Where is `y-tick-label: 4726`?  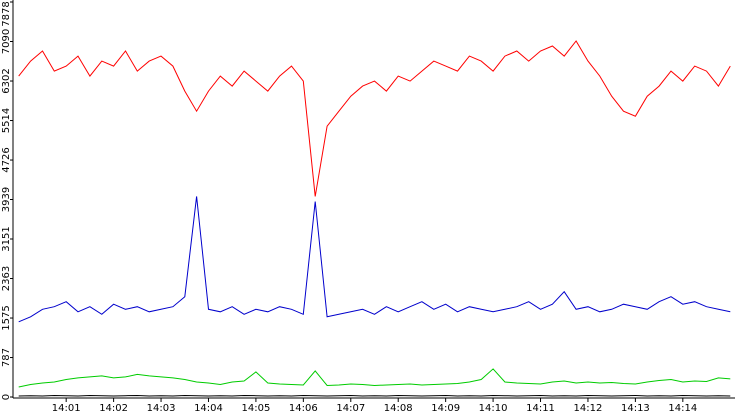 y-tick-label: 4726 is located at coordinates (6, 159).